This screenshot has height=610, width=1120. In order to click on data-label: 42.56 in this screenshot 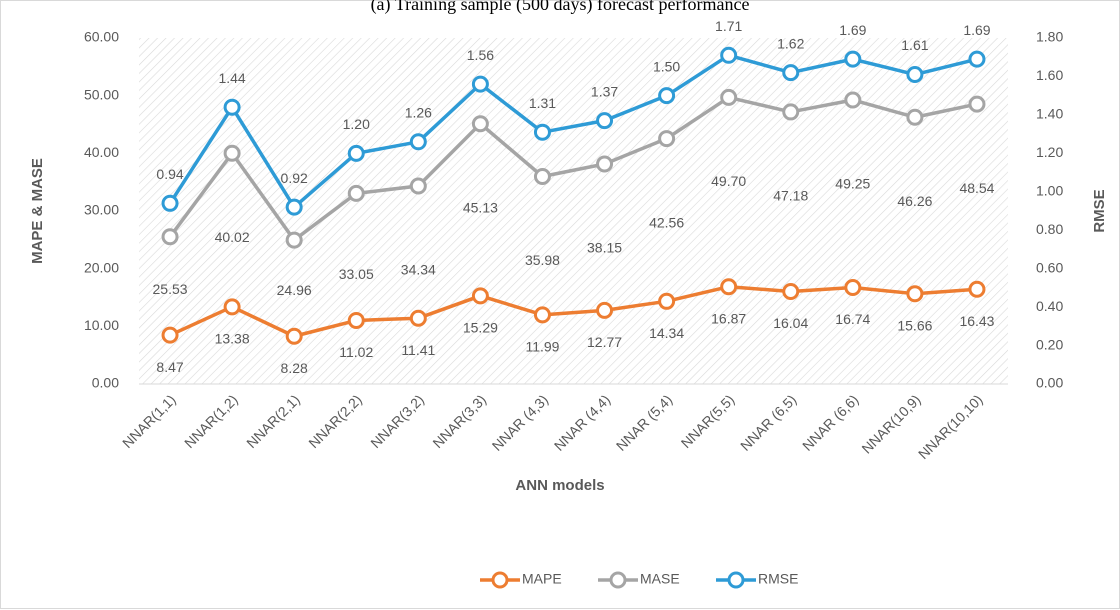, I will do `click(666, 222)`.